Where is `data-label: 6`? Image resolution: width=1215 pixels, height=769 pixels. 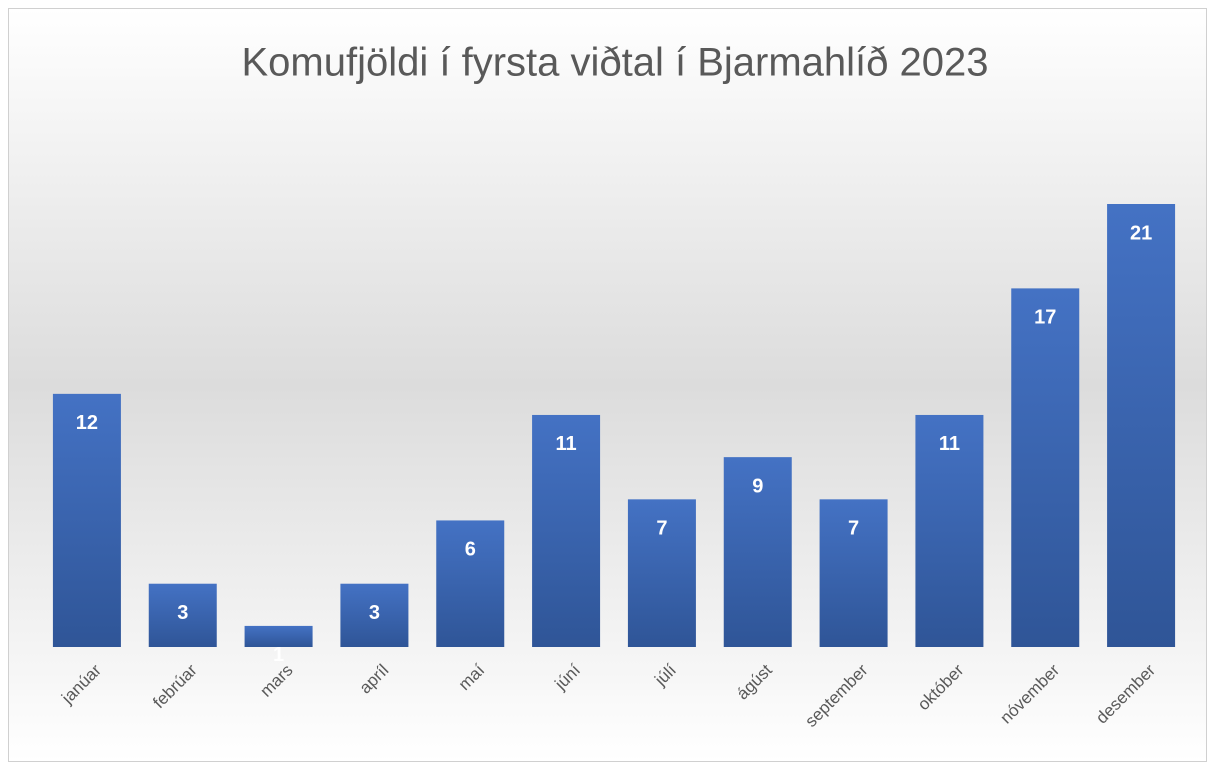
data-label: 6 is located at coordinates (470, 550).